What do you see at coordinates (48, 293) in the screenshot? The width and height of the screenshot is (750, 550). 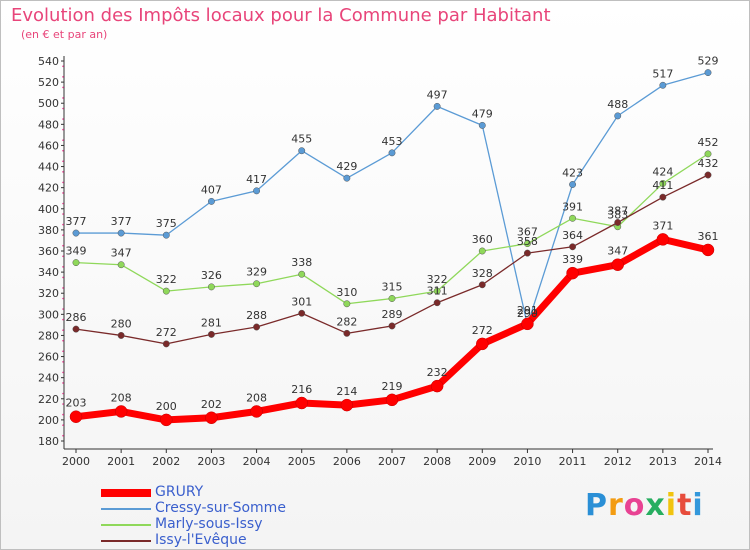 I see `y-tick-label: 320` at bounding box center [48, 293].